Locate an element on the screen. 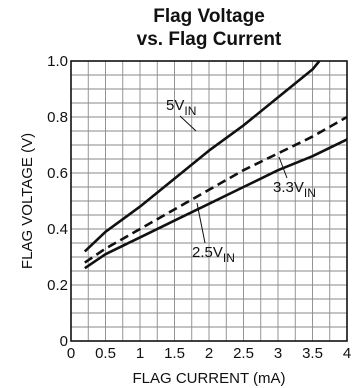 This screenshot has width=359, height=388. series-label: 3.3VIN is located at coordinates (294, 189).